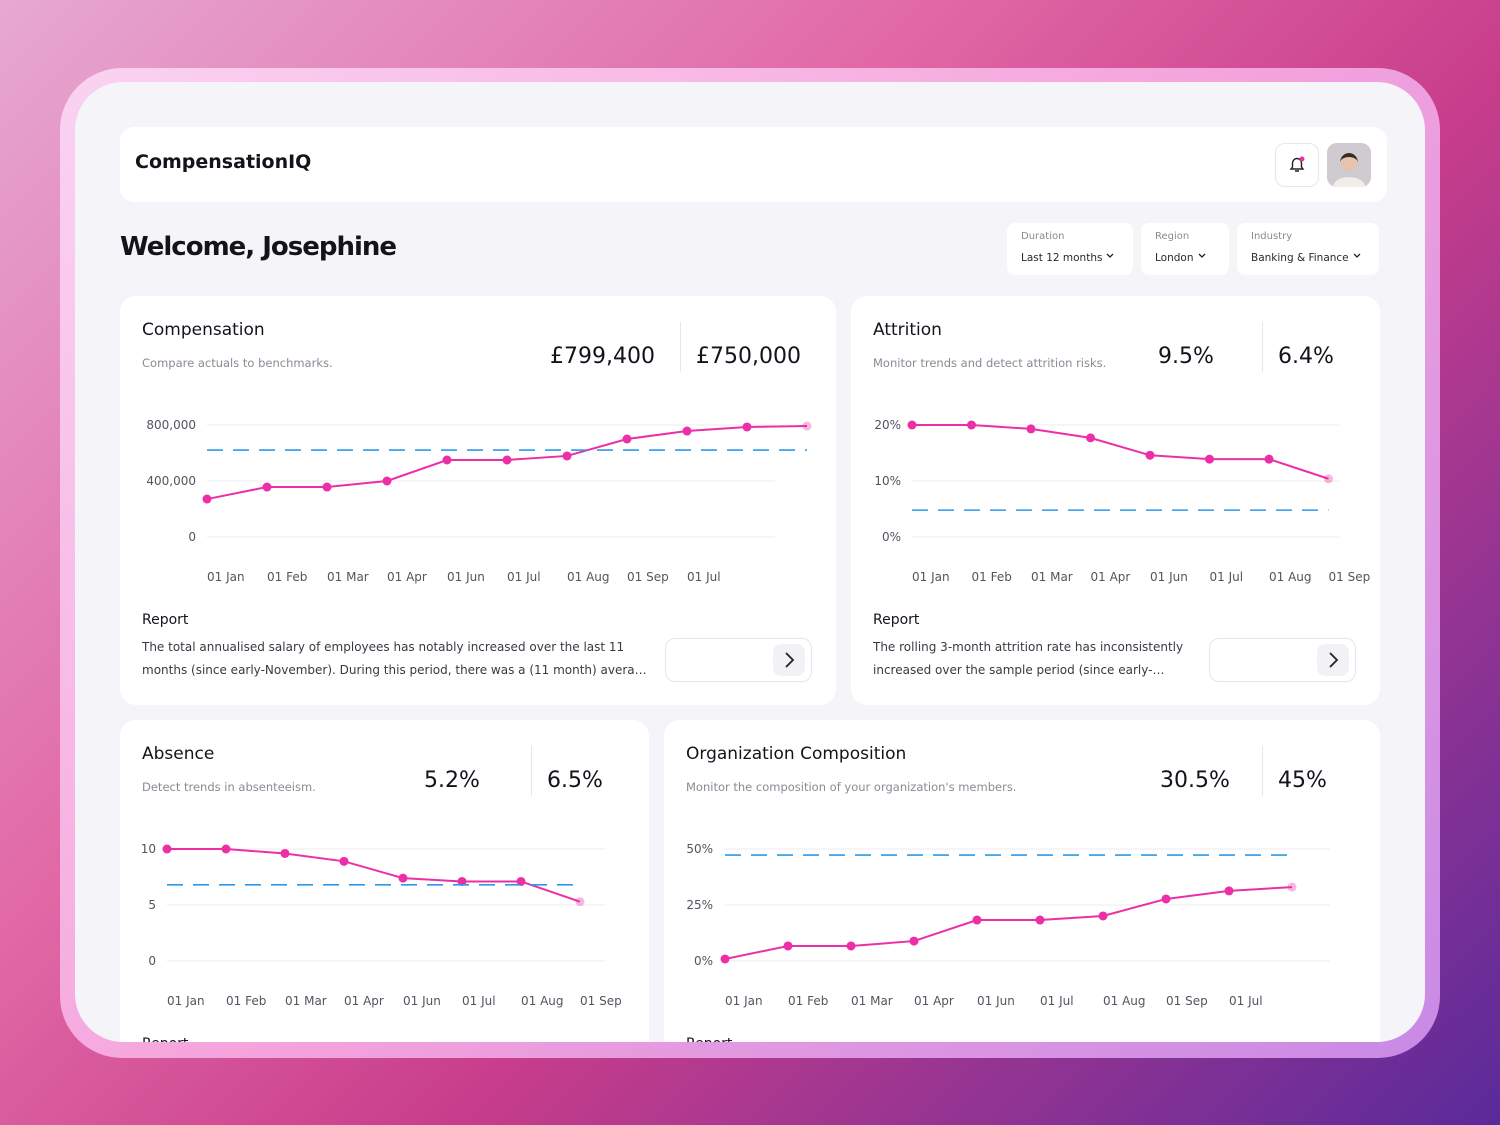  What do you see at coordinates (1008, 923) in the screenshot?
I see `series-line` at bounding box center [1008, 923].